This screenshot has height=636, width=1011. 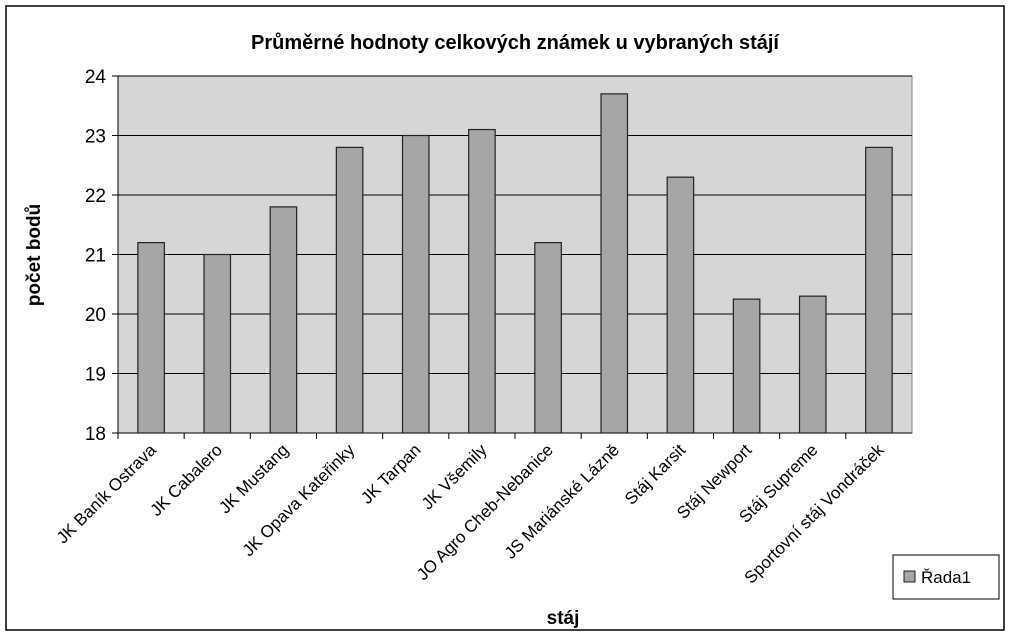 I want to click on y-tick-label: 21, so click(x=95, y=256).